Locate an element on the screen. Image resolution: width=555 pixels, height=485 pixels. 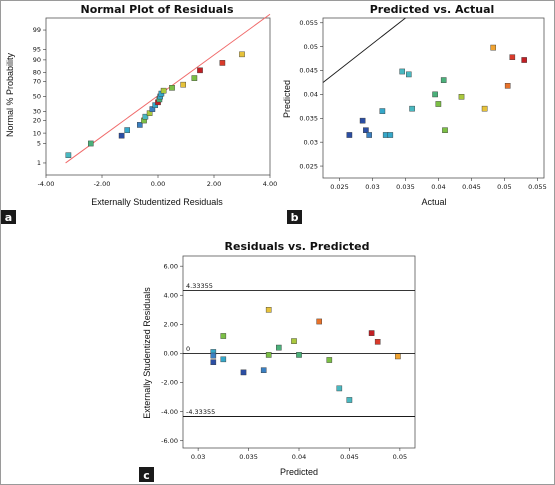
panel-b-x-tick-label: 0.035 is located at coordinates (405, 187).